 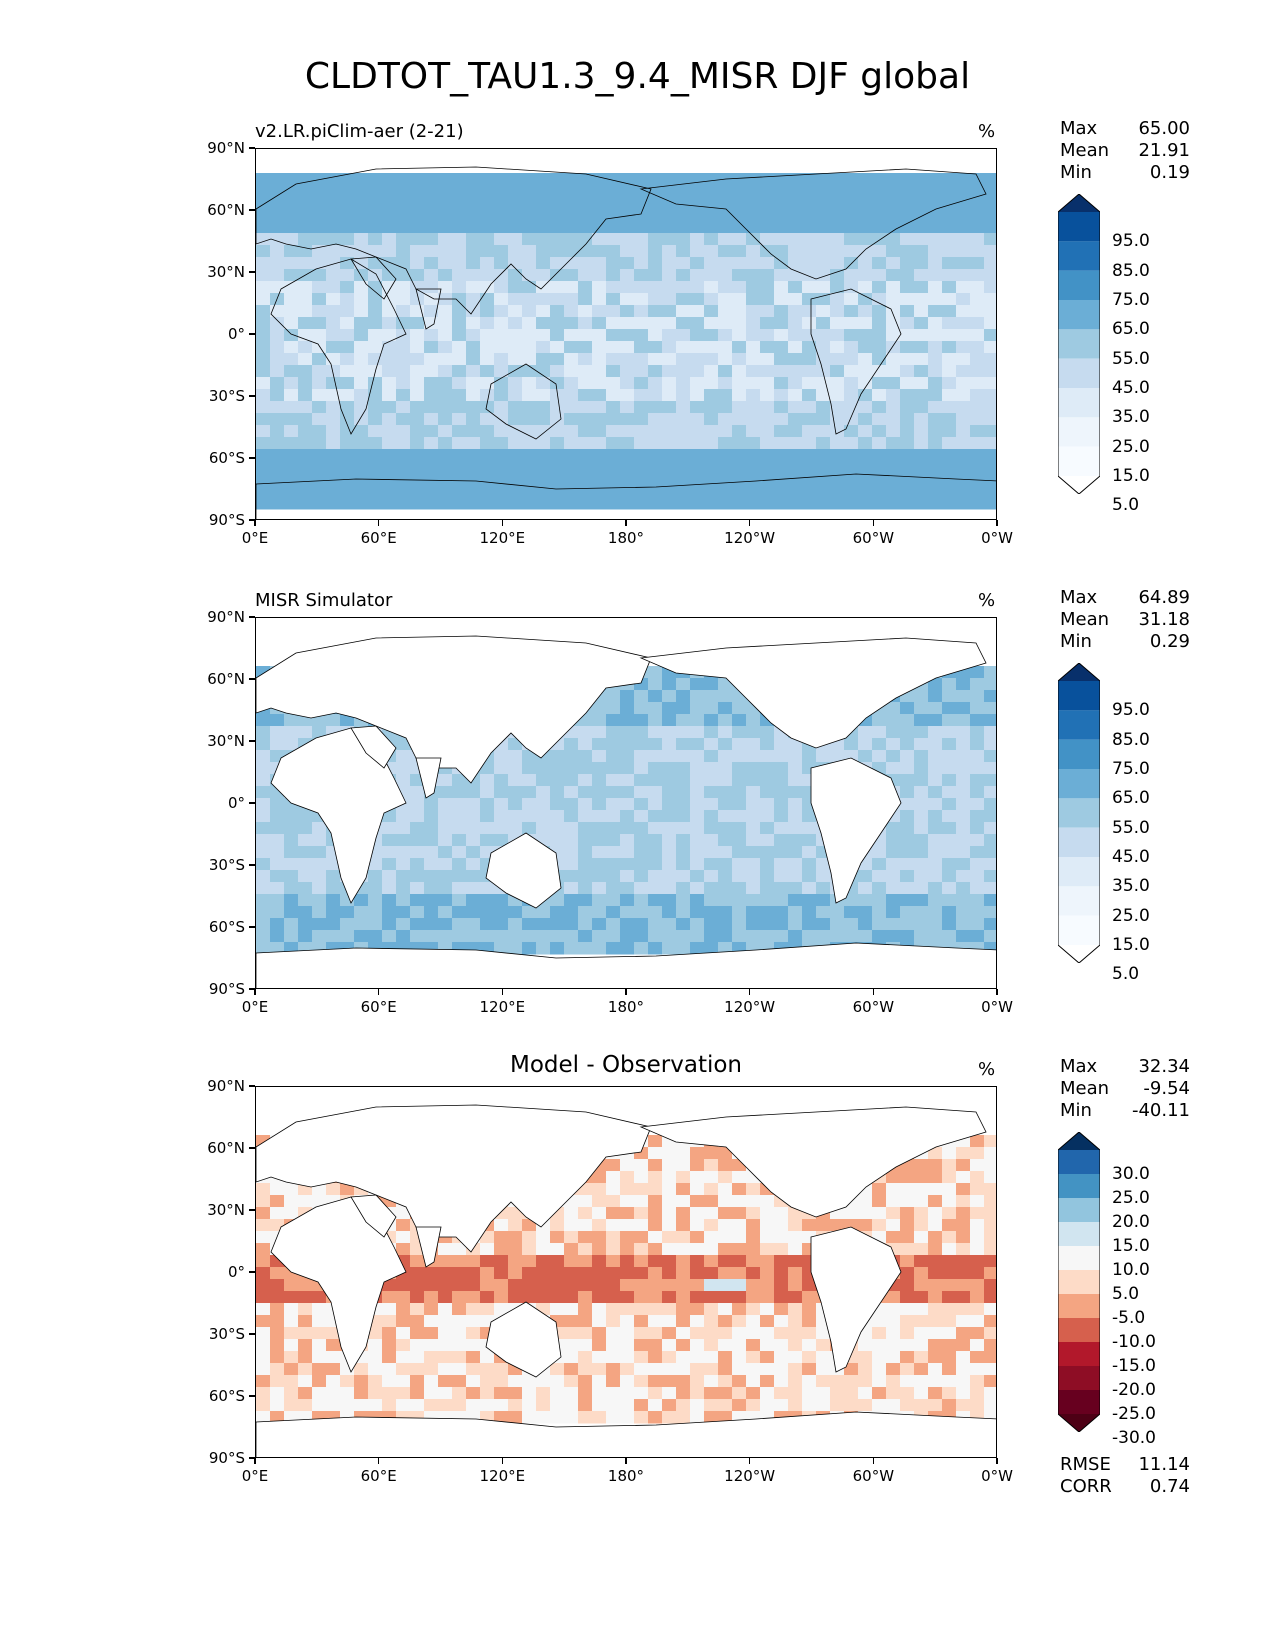 I want to click on map-obs, so click(x=626, y=803).